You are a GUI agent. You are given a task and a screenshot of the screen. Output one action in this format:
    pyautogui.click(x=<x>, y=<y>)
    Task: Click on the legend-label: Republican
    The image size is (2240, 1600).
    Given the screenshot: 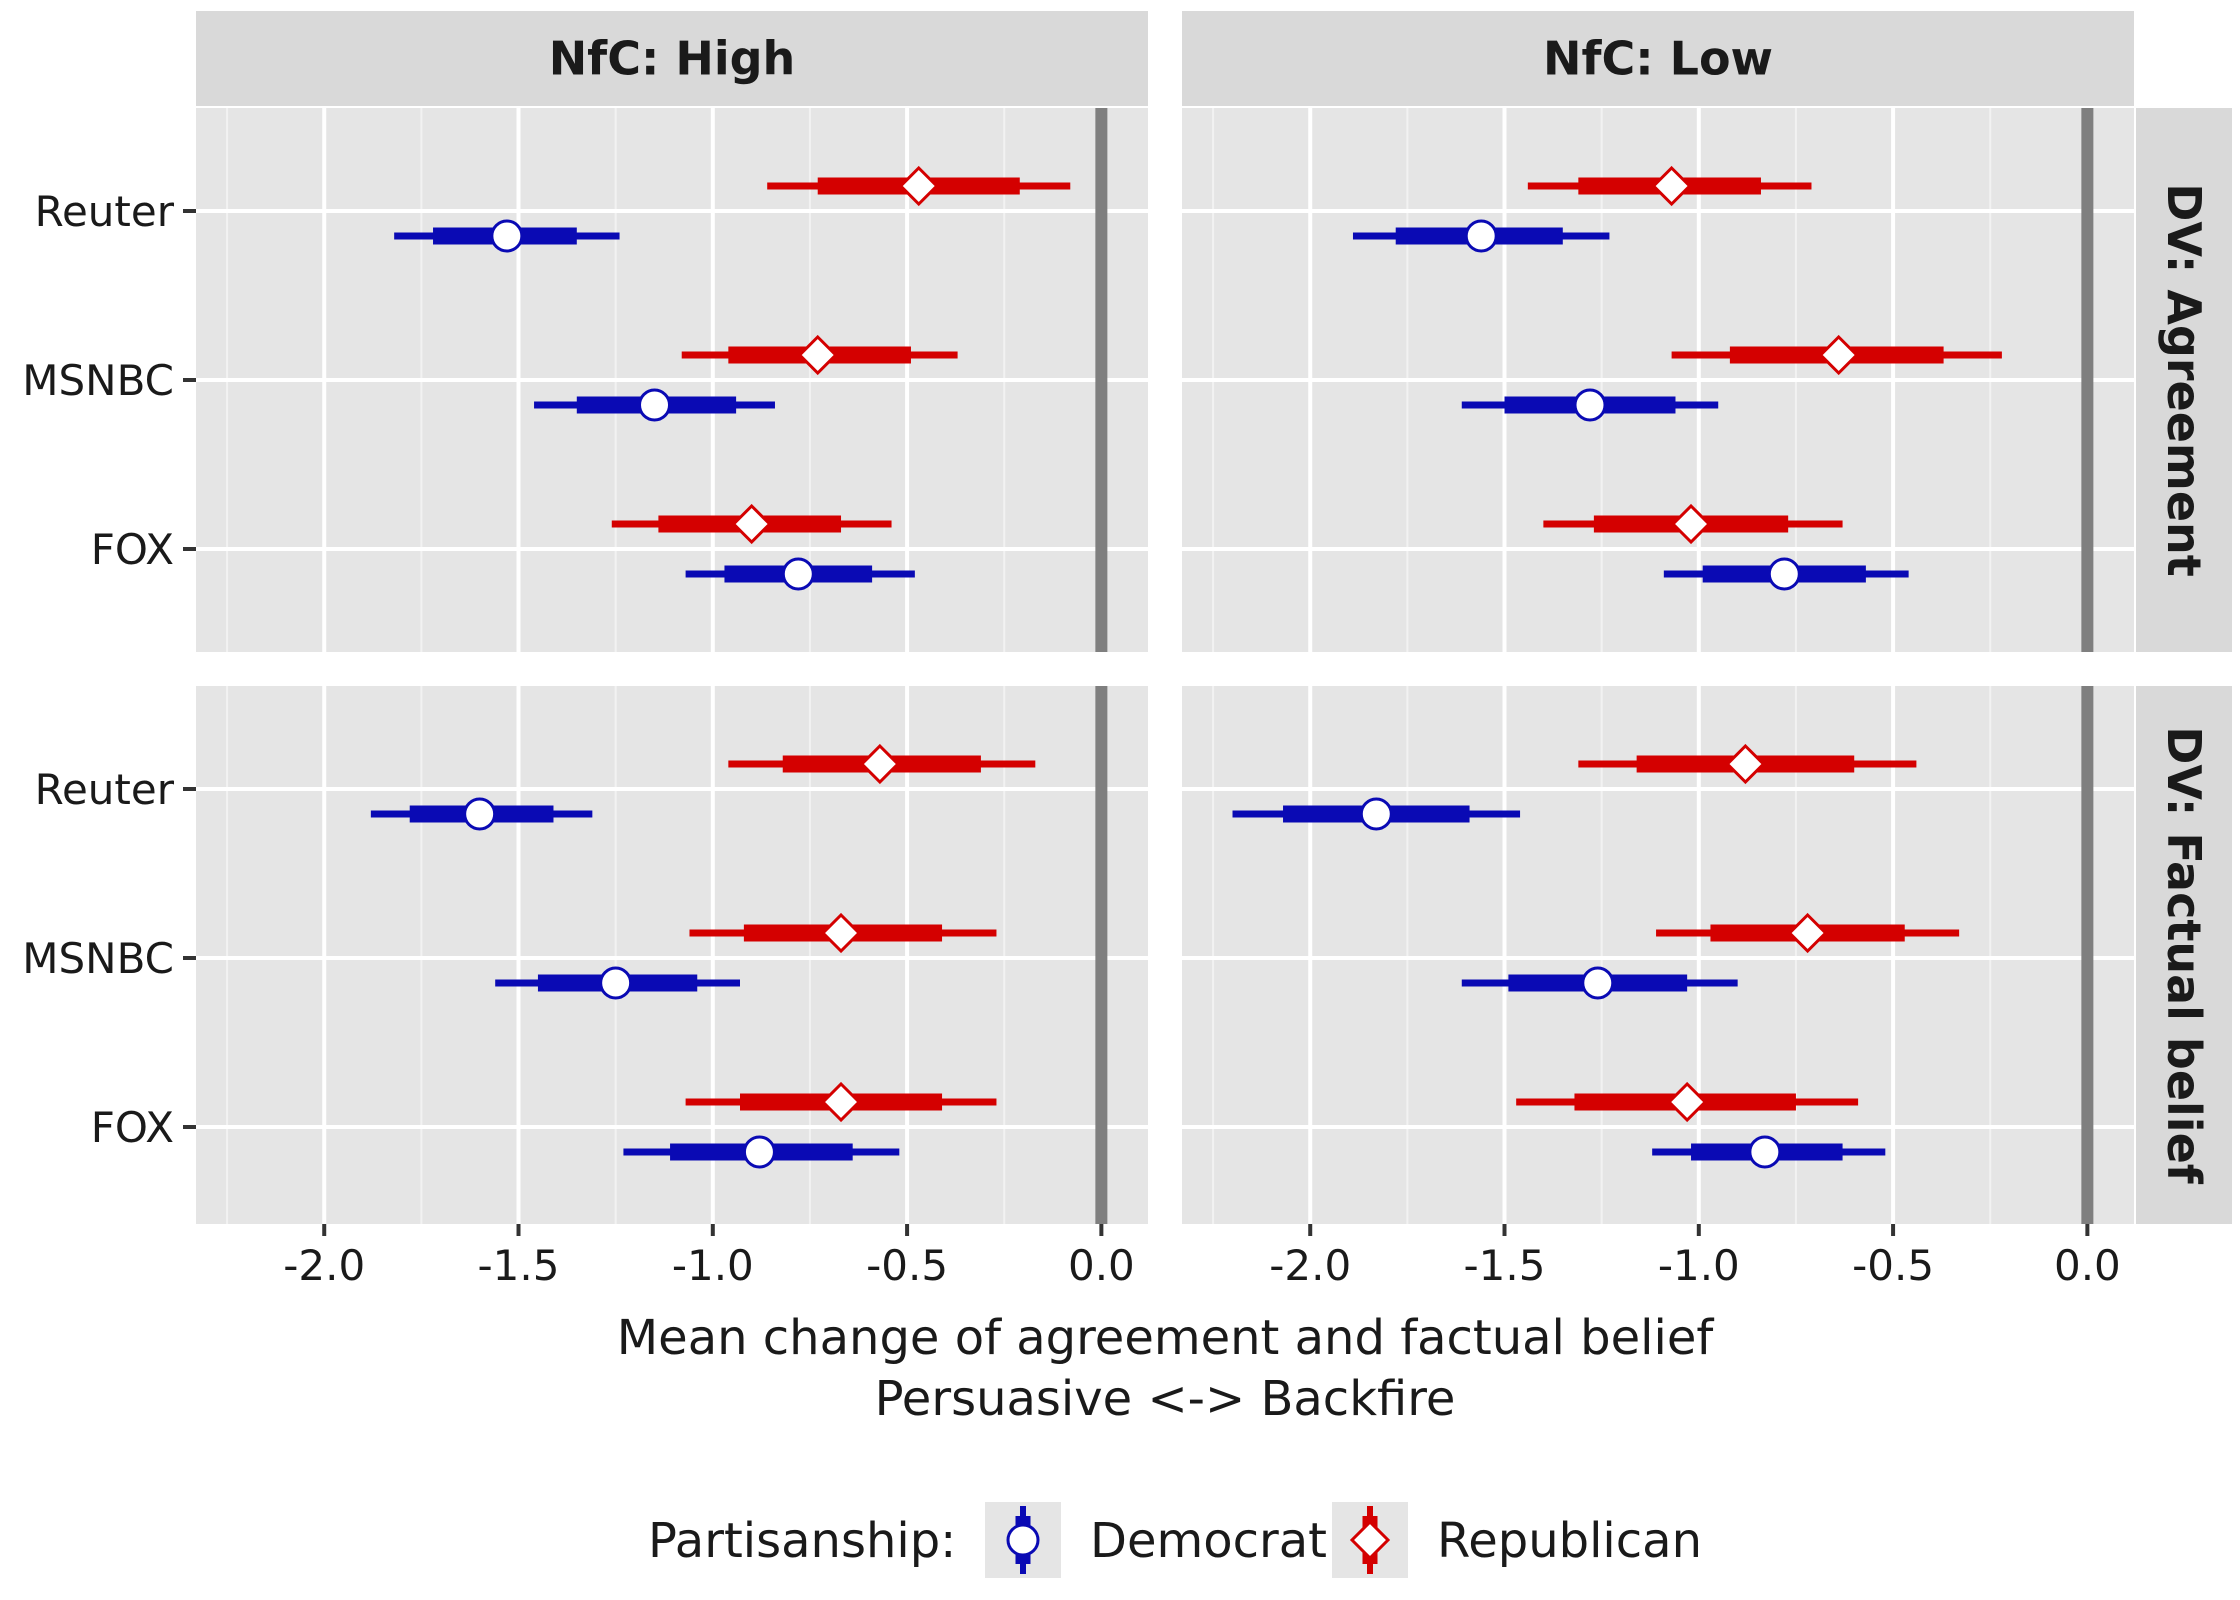 What is the action you would take?
    pyautogui.click(x=1569, y=1541)
    